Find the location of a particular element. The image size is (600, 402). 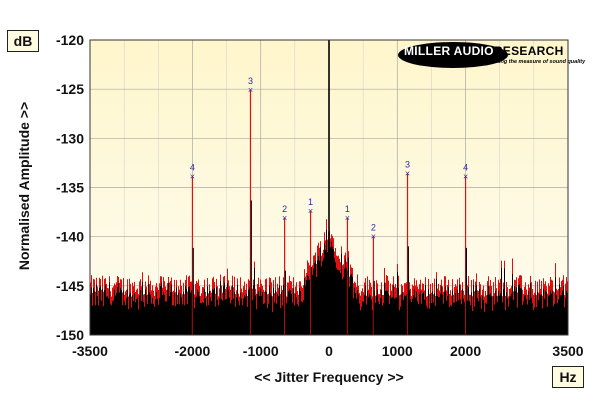

logo-ellipse is located at coordinates (453, 55).